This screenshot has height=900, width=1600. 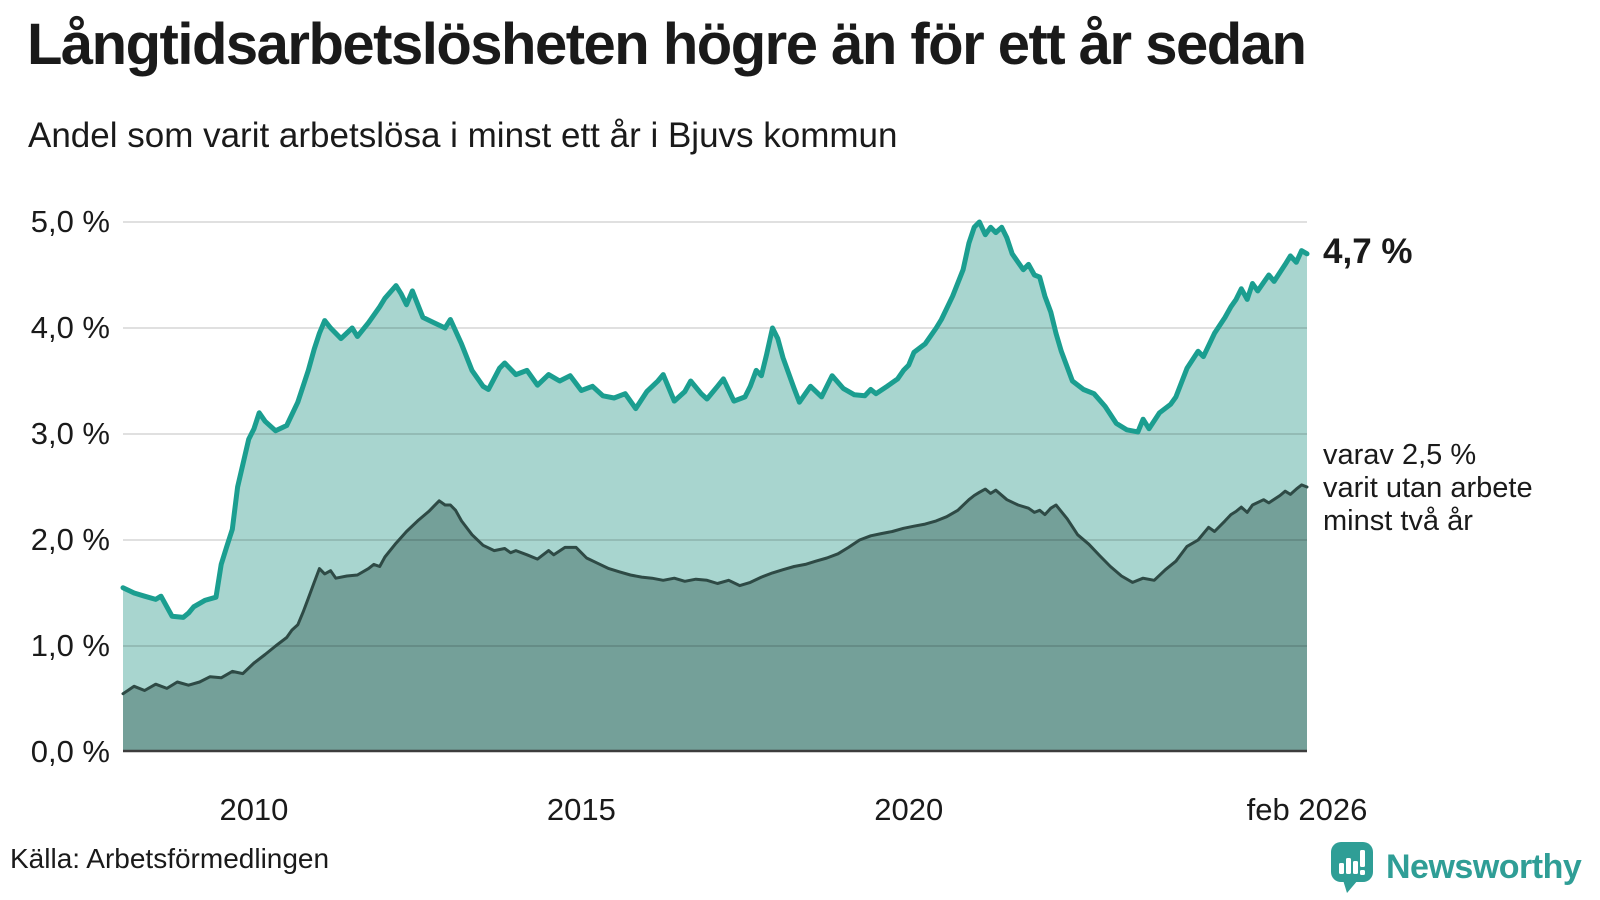 What do you see at coordinates (1307, 809) in the screenshot?
I see `x-axis-label: feb 2026` at bounding box center [1307, 809].